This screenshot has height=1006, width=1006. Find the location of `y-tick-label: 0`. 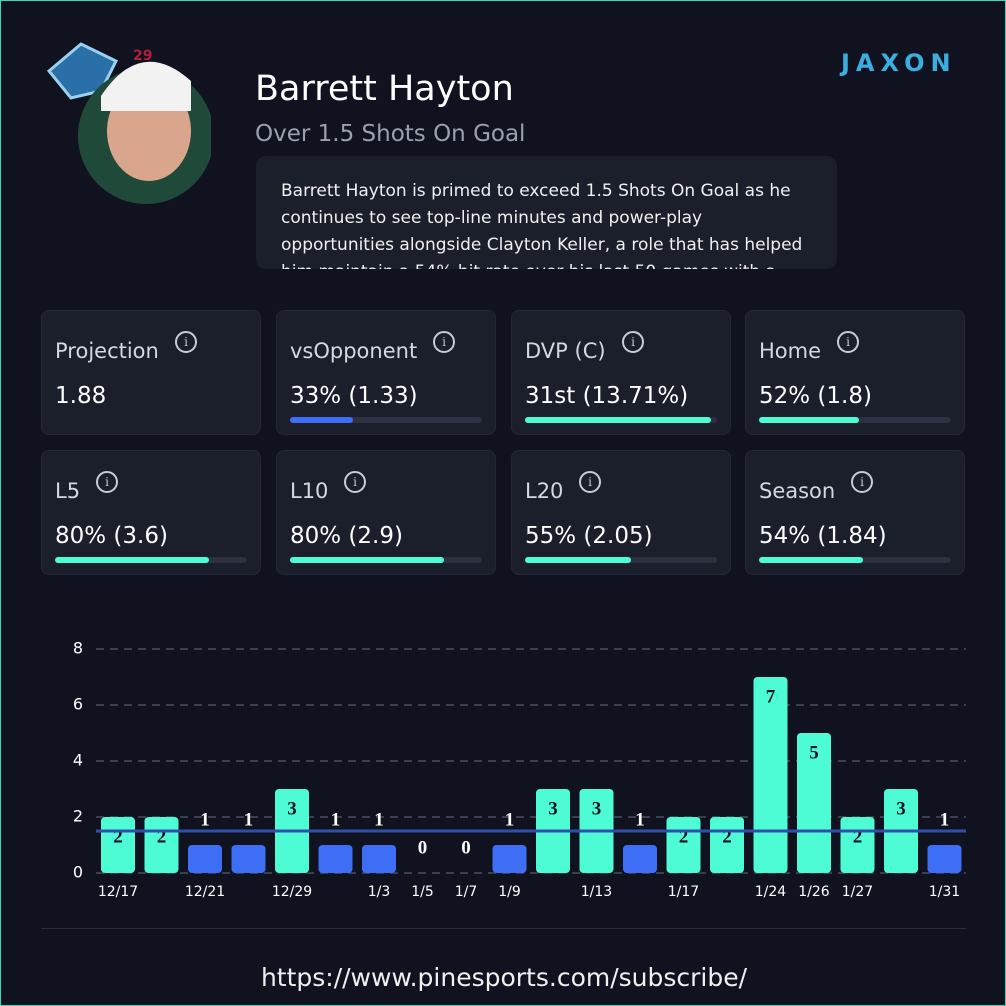

y-tick-label: 0 is located at coordinates (78, 872).